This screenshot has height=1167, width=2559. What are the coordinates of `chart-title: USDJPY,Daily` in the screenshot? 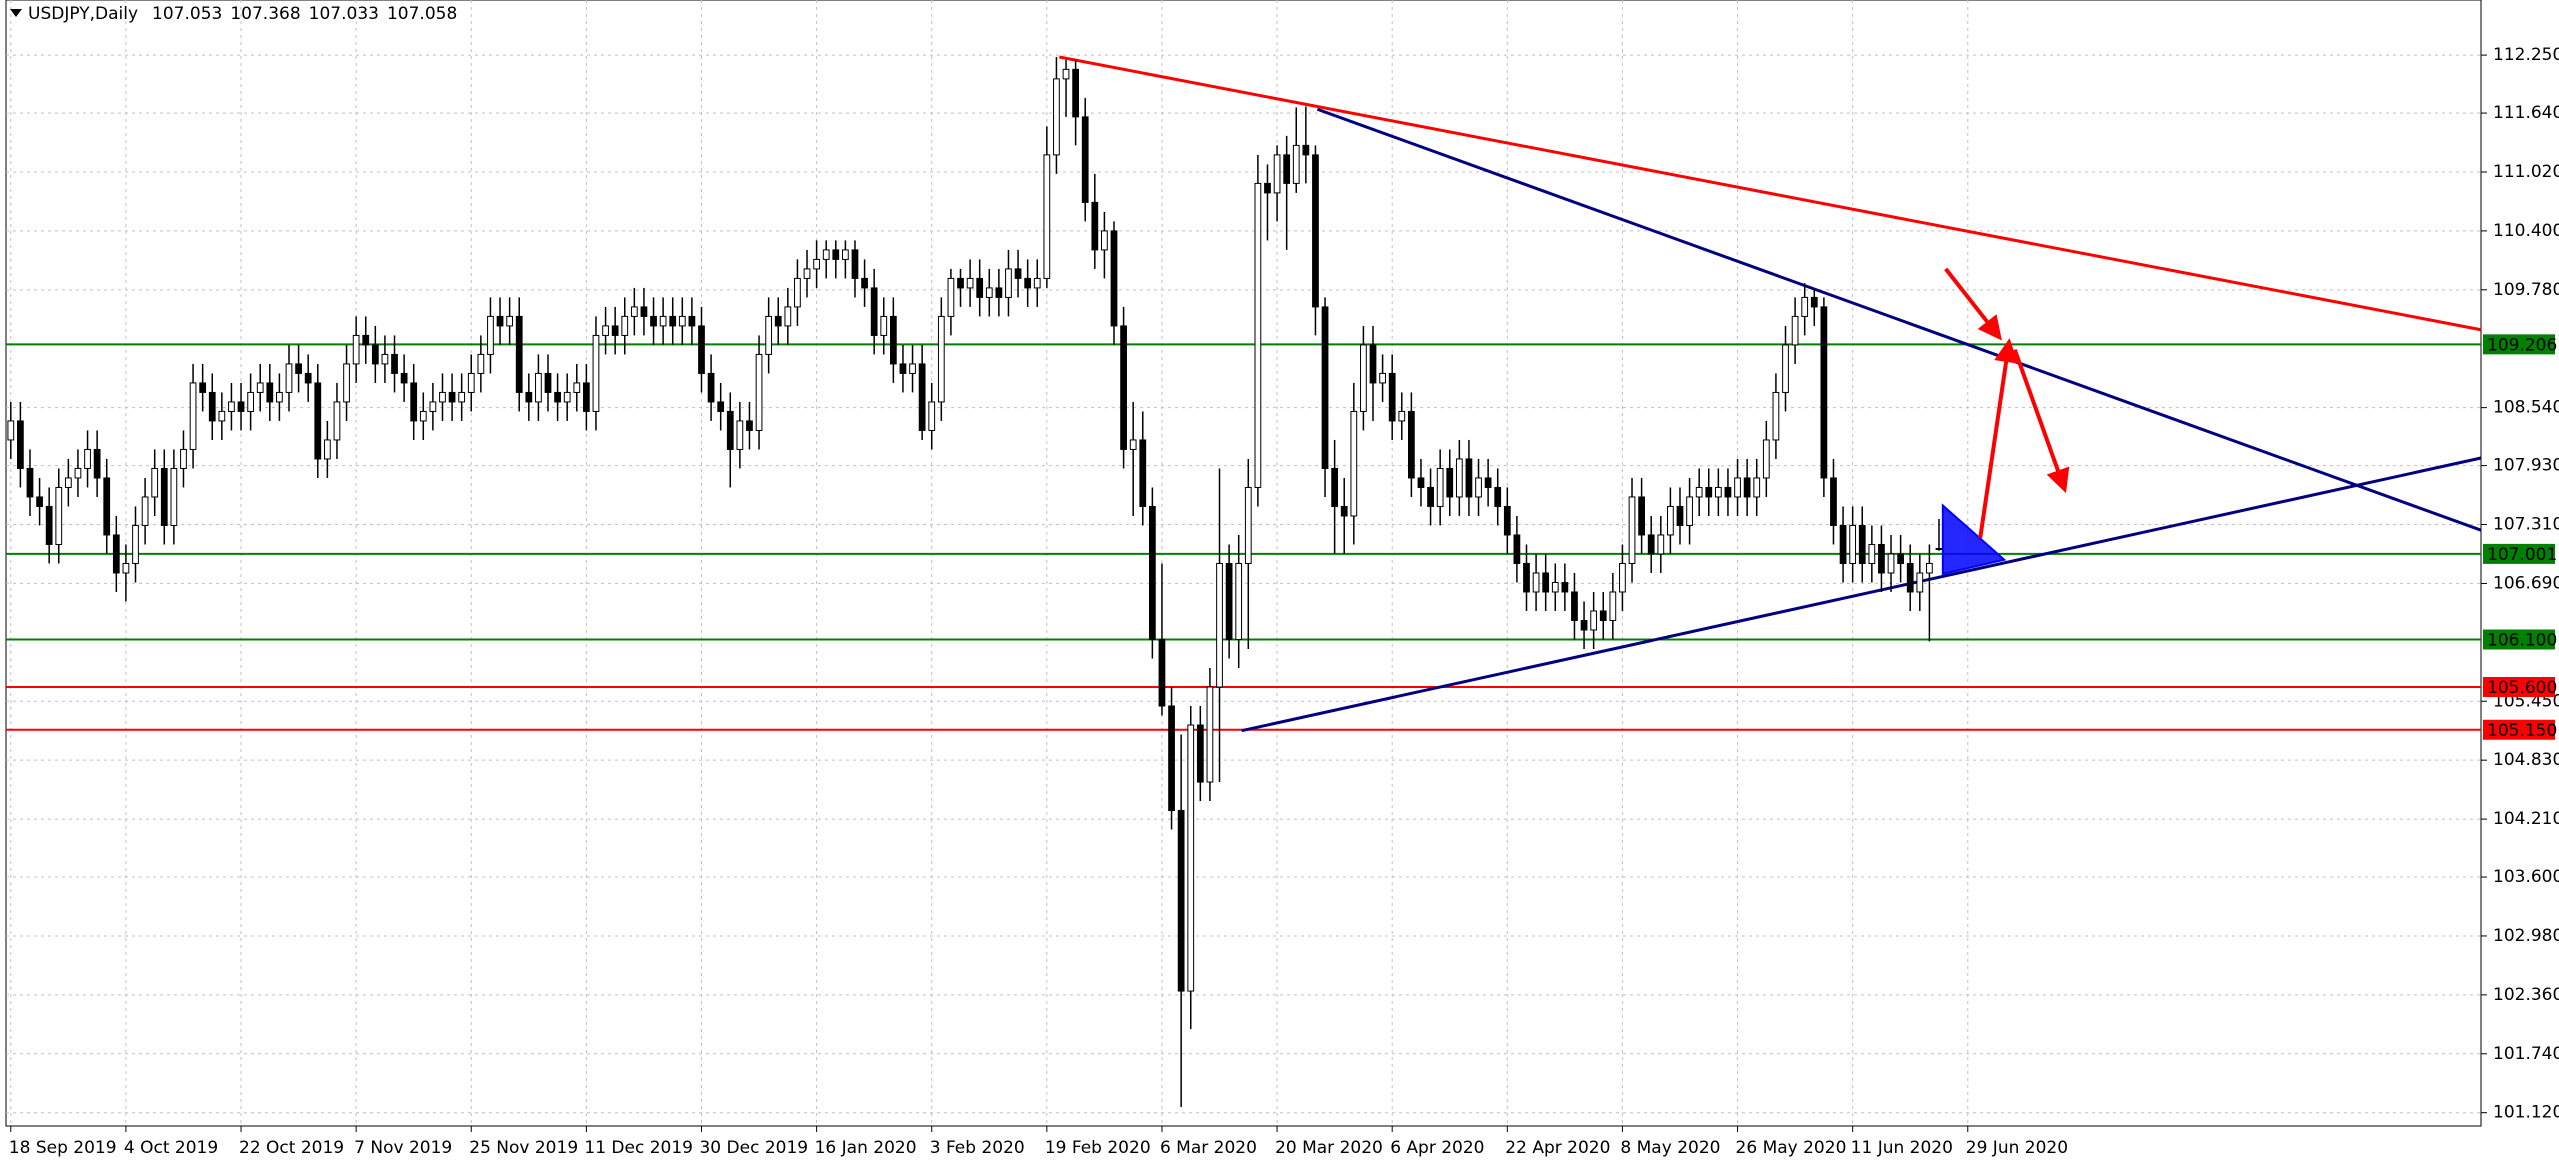 It's located at (83, 14).